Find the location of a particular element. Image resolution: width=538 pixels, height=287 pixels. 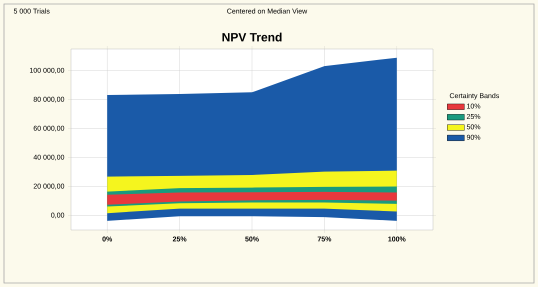

chart-title: NPV Trend is located at coordinates (252, 37).